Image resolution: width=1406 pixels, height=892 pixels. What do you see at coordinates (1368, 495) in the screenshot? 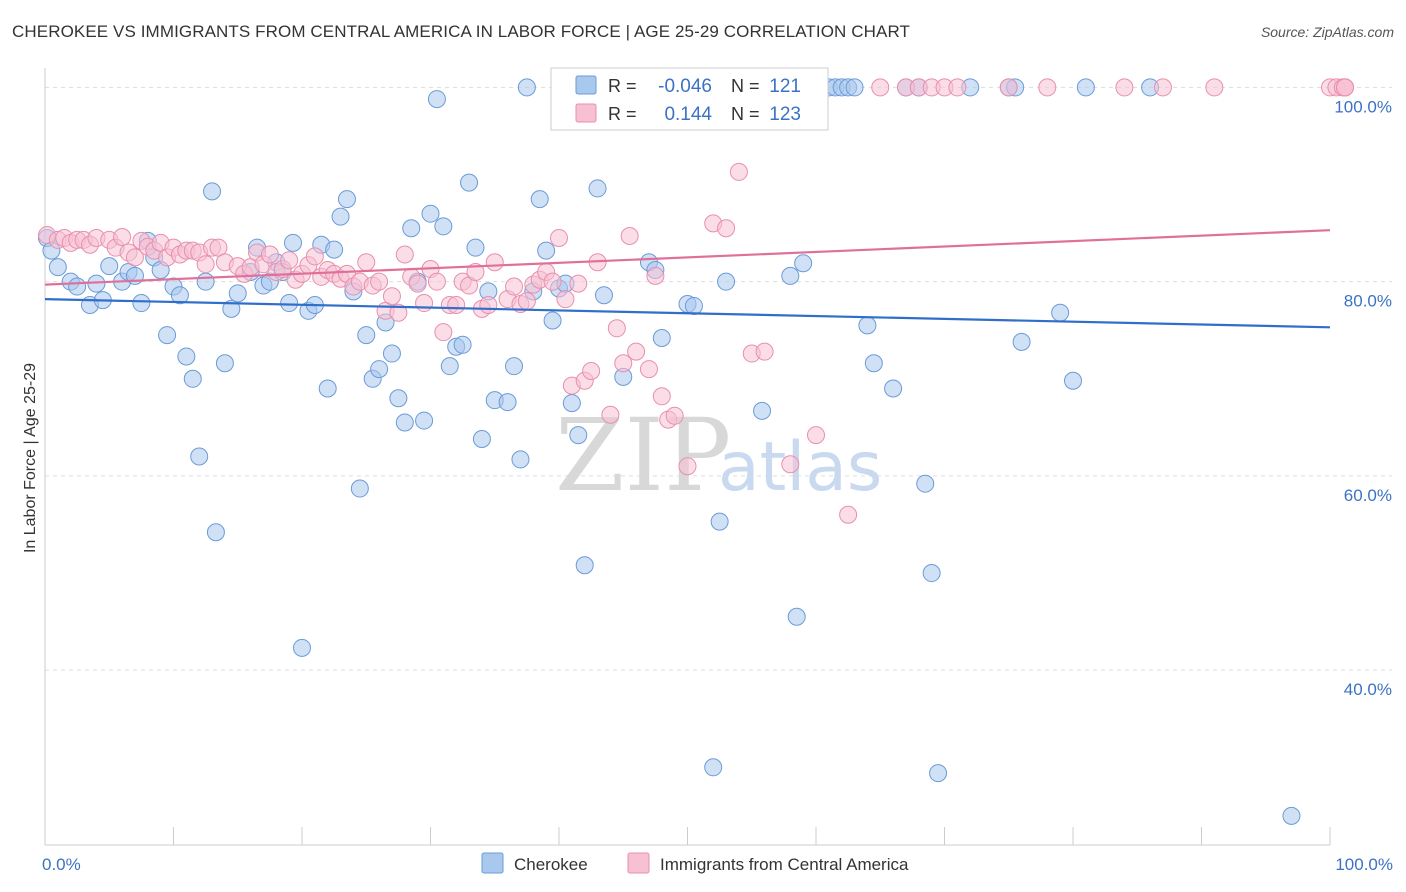
I see `y-tick-label-60: 60.0%` at bounding box center [1368, 495].